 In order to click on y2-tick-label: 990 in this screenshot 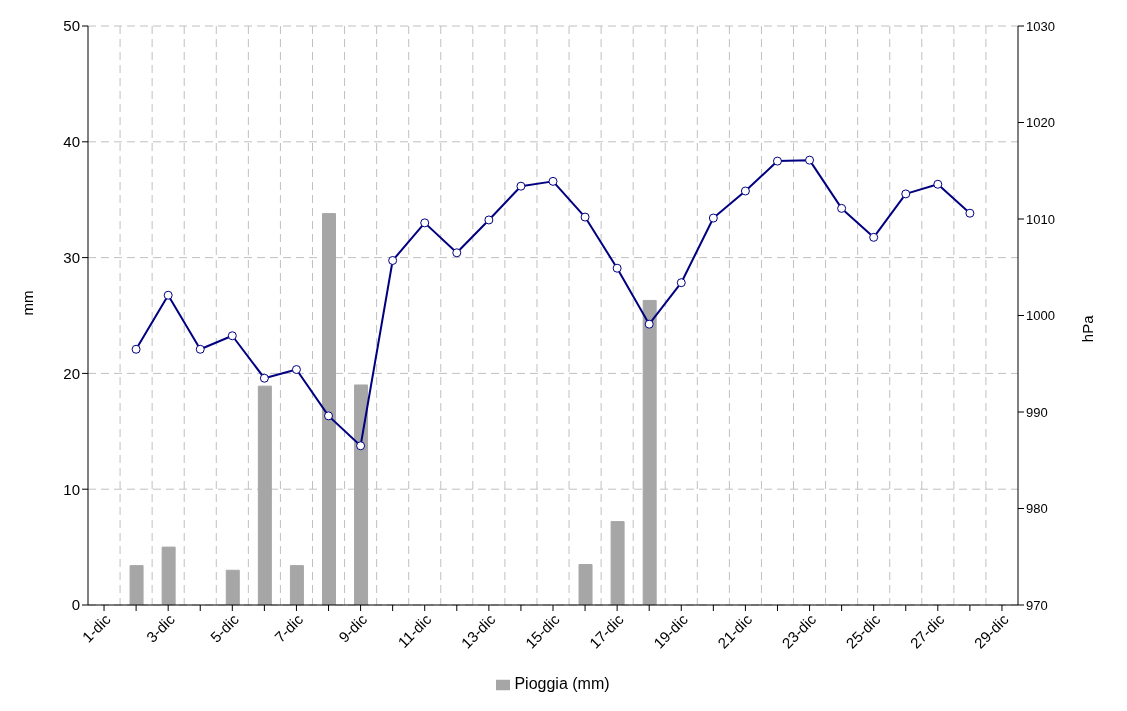, I will do `click(1037, 412)`.